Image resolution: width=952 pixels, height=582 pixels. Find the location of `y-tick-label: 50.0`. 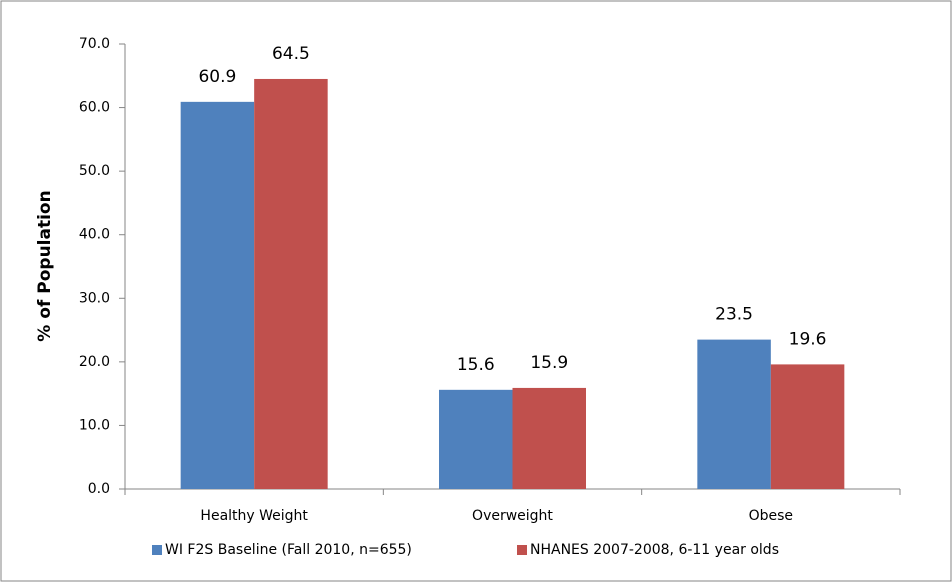

y-tick-label: 50.0 is located at coordinates (94, 171).